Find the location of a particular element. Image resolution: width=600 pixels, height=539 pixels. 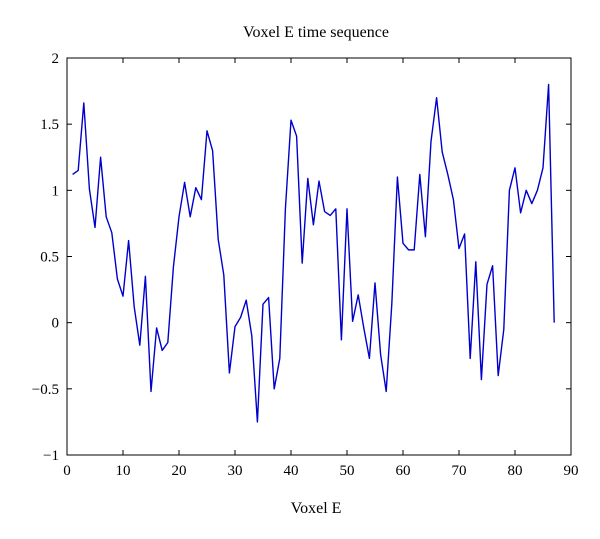

x-tick-label: 0 is located at coordinates (67, 471).